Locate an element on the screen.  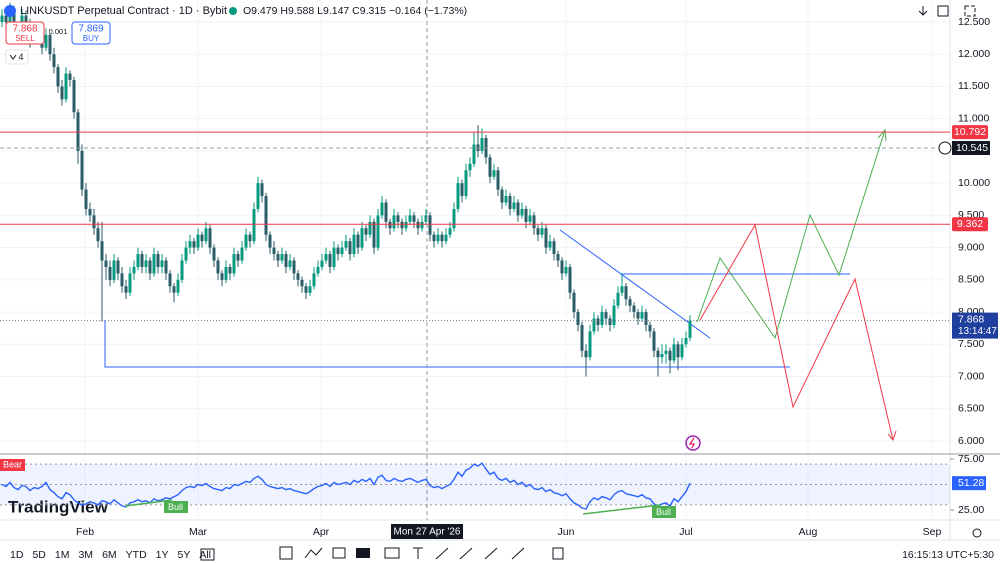
y-tick-label: 12.000 is located at coordinates (974, 54).